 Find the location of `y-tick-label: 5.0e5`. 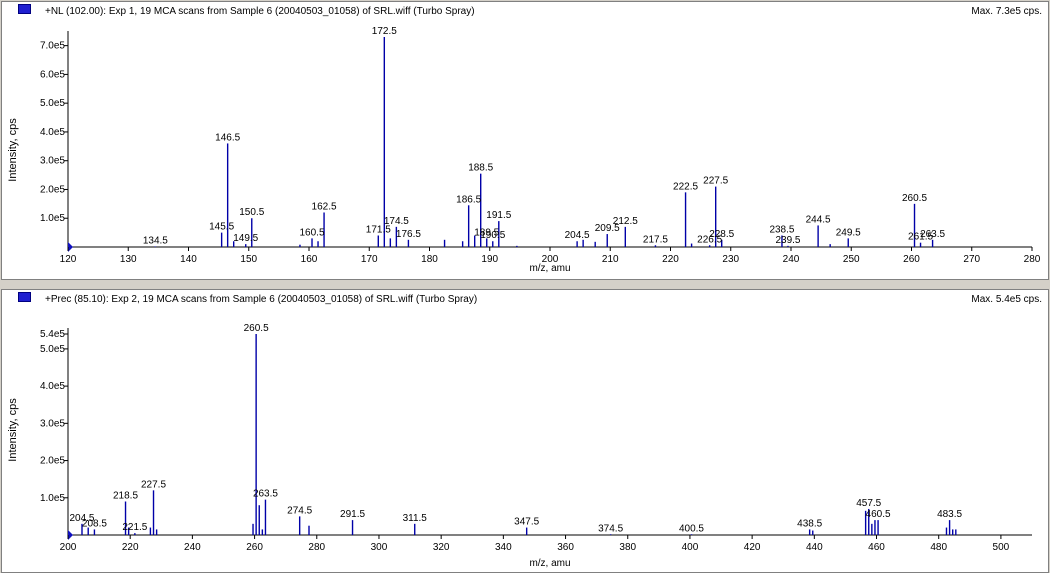

y-tick-label: 5.0e5 is located at coordinates (52, 103).